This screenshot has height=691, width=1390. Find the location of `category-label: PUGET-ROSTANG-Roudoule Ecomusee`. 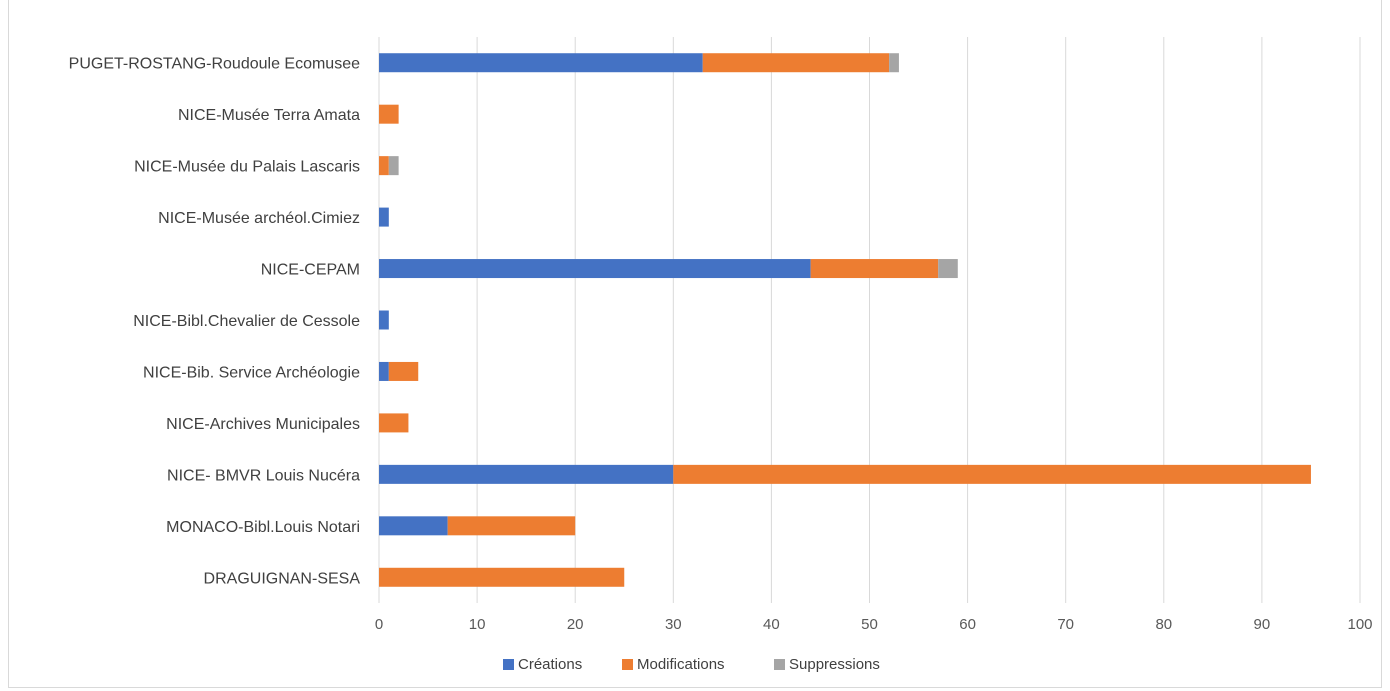

category-label: PUGET-ROSTANG-Roudoule Ecomusee is located at coordinates (214, 64).